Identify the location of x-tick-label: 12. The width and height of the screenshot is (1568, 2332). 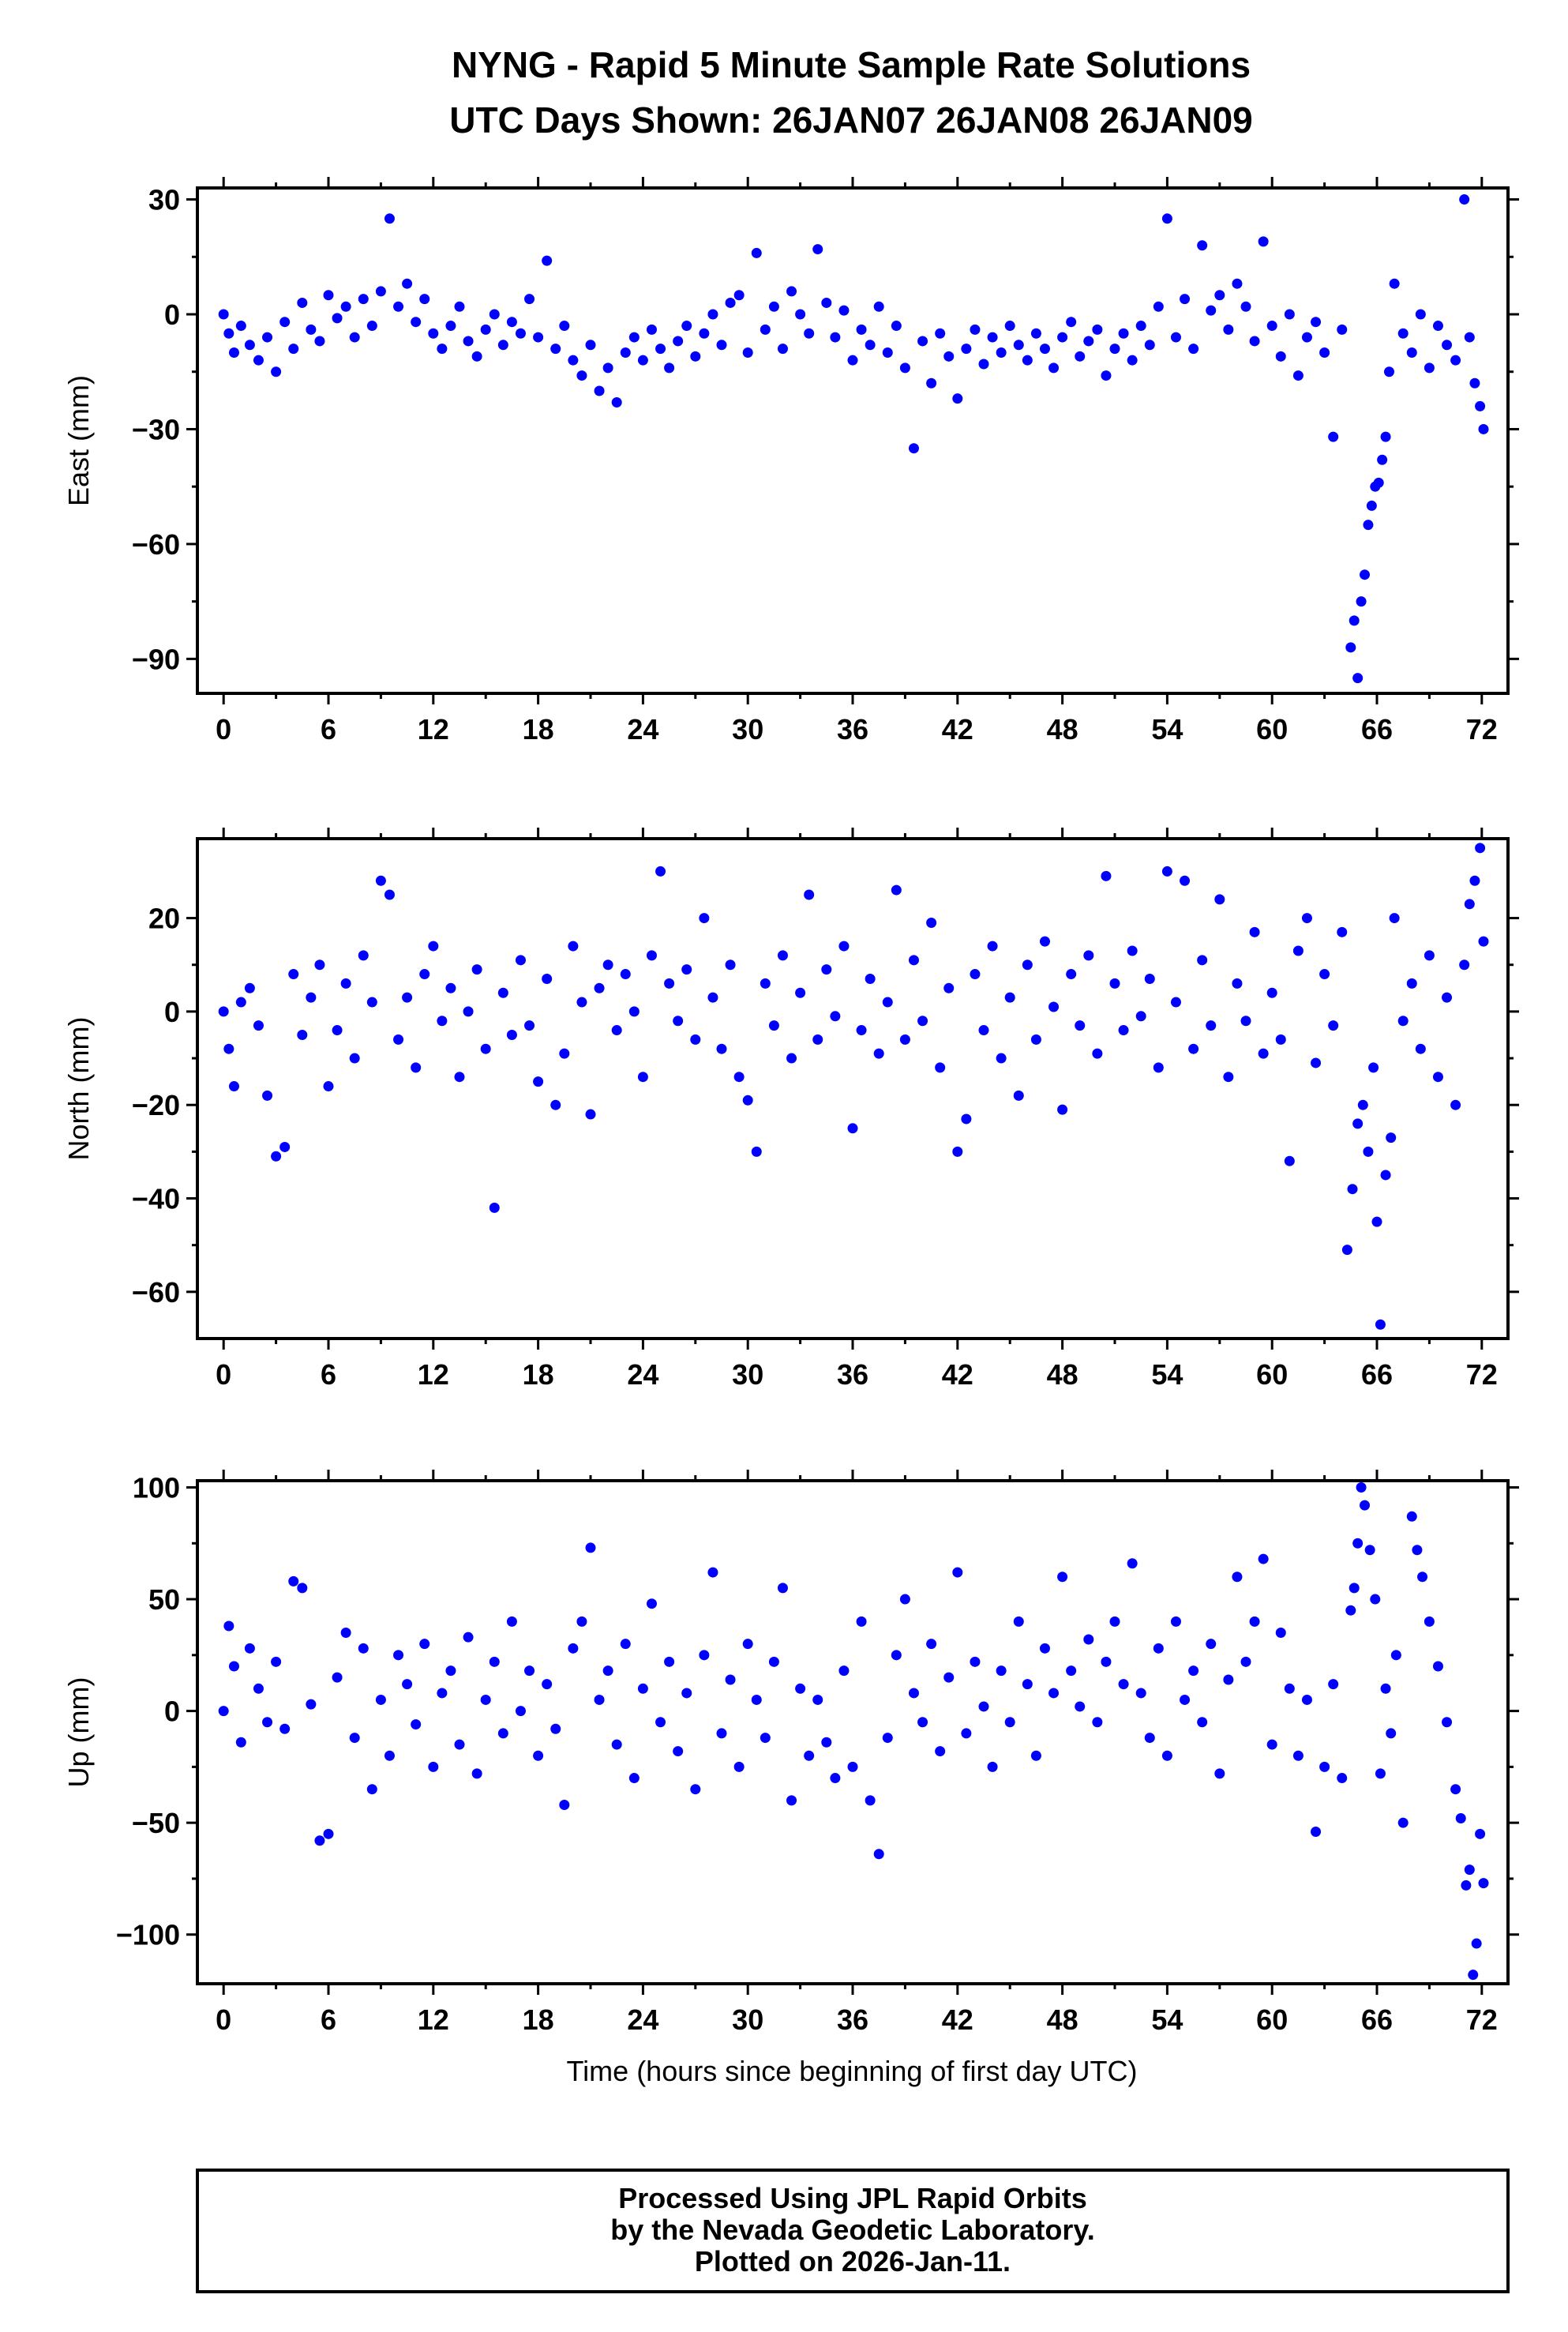
(433, 1374).